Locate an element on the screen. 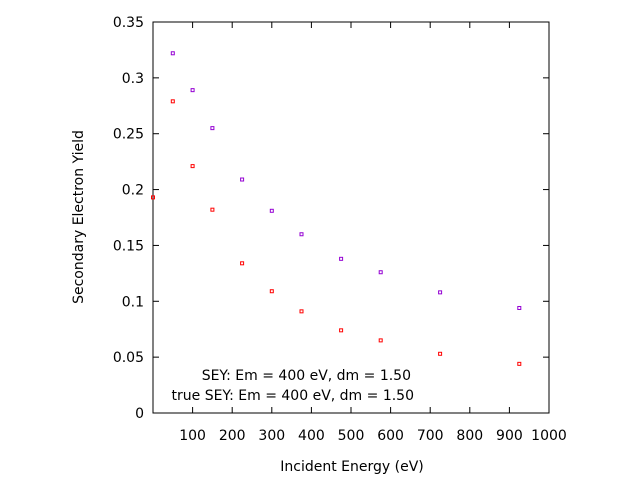  x-tick-label: 600 is located at coordinates (390, 436).